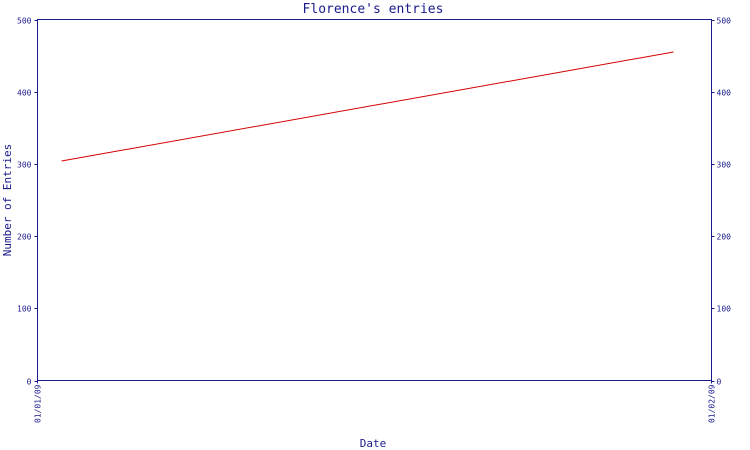 Image resolution: width=750 pixels, height=450 pixels. Describe the element at coordinates (724, 237) in the screenshot. I see `y-tick-label-right: 200` at that location.